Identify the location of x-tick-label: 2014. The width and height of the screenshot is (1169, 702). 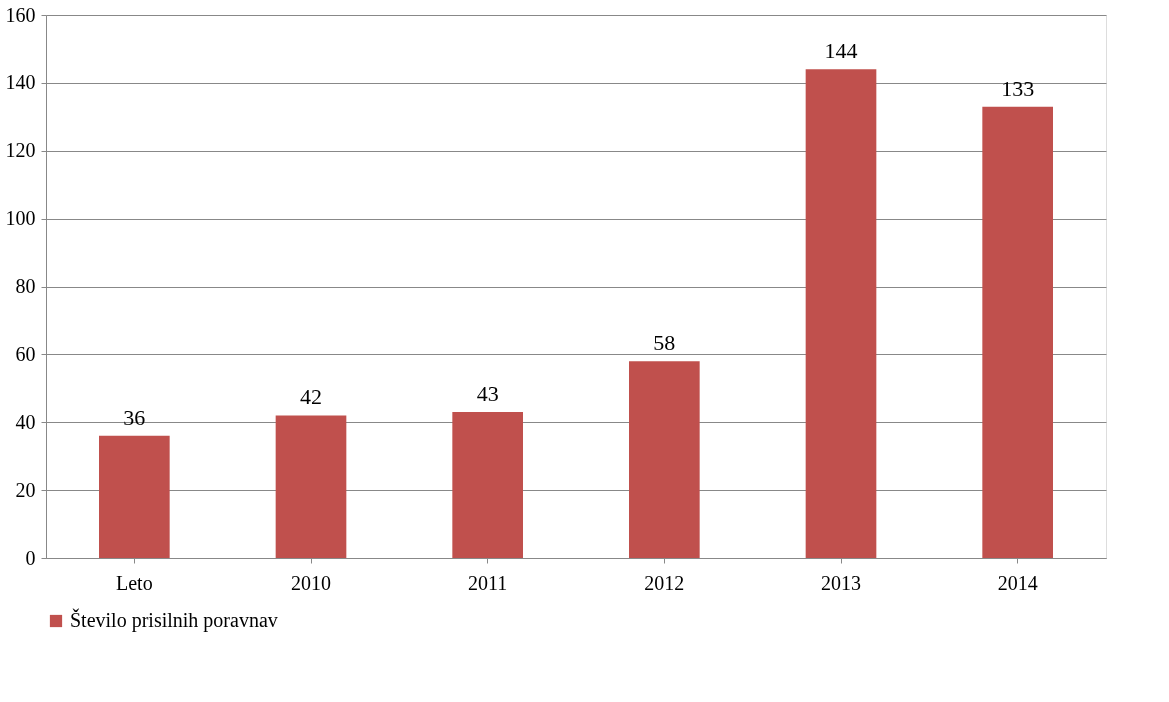
(1017, 582).